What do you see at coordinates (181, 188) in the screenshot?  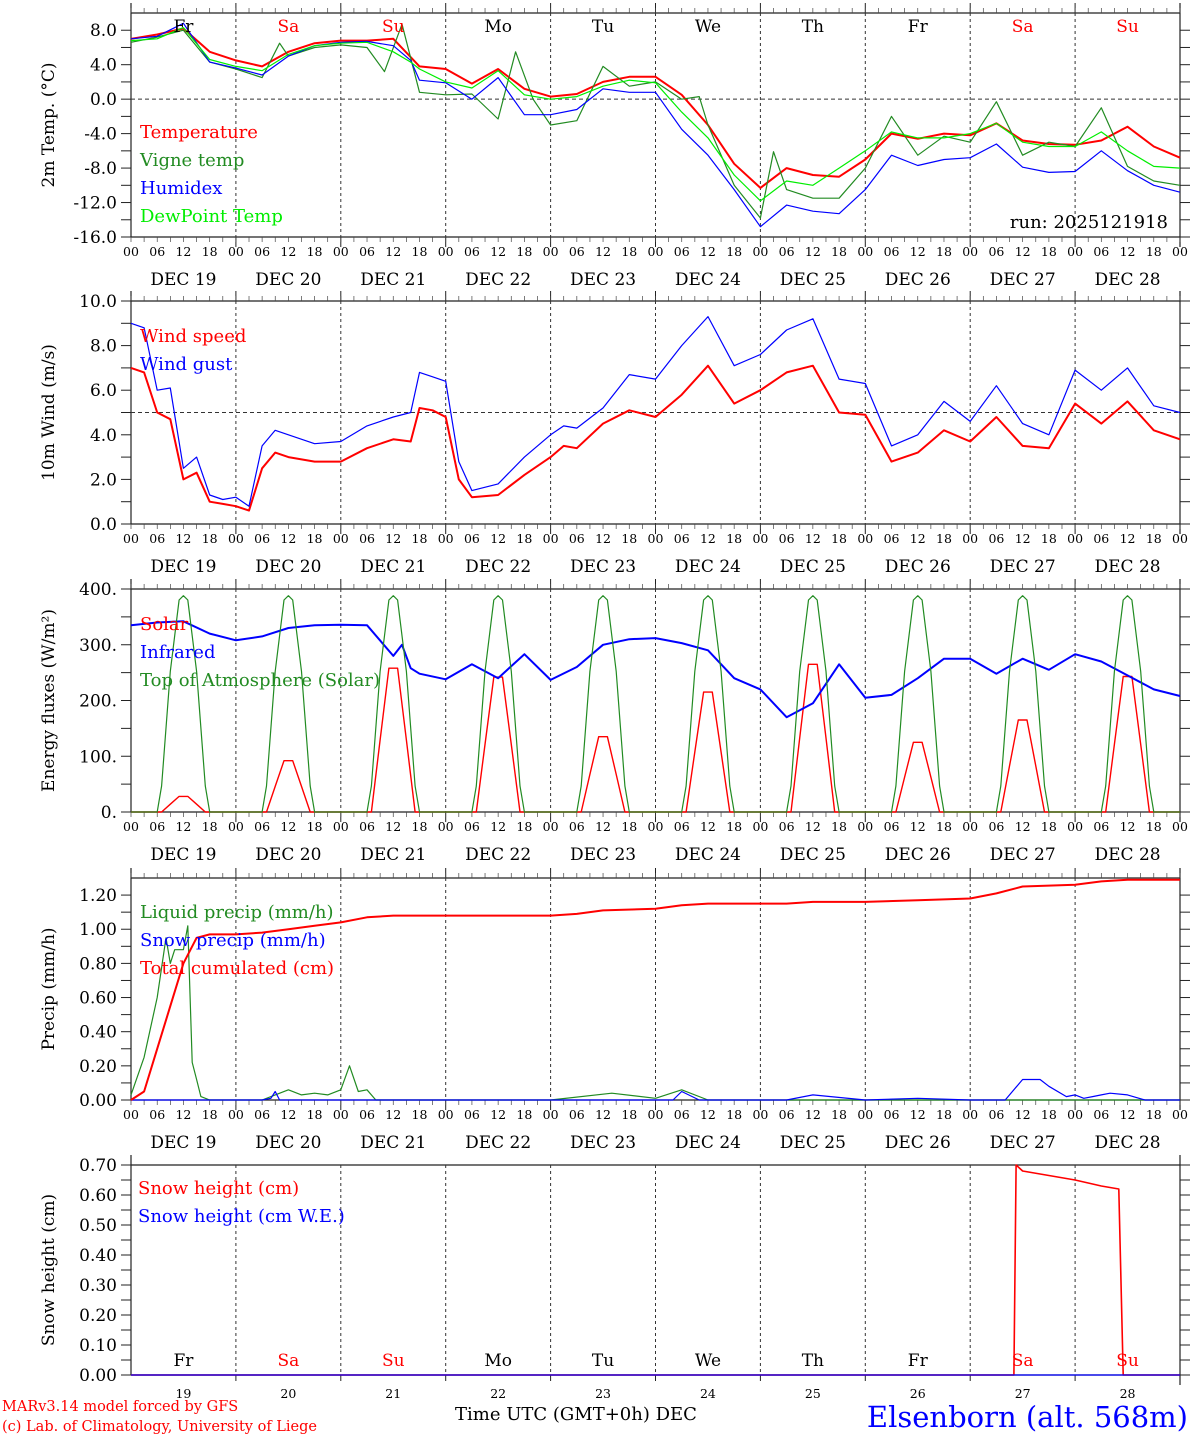 I see `legend-entry: Humidex` at bounding box center [181, 188].